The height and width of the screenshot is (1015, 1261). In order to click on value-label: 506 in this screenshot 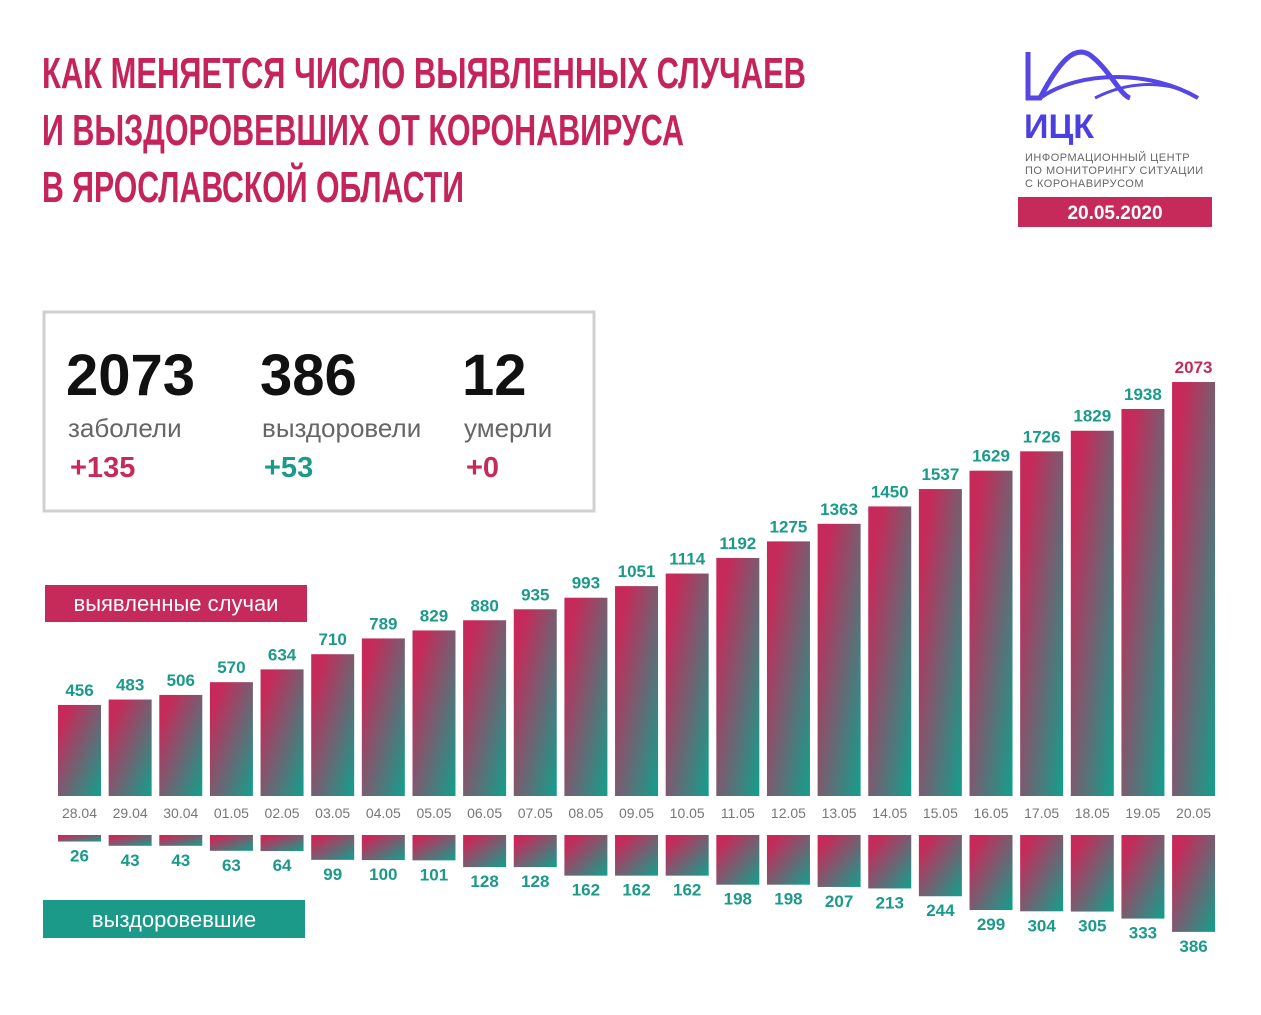, I will do `click(181, 680)`.